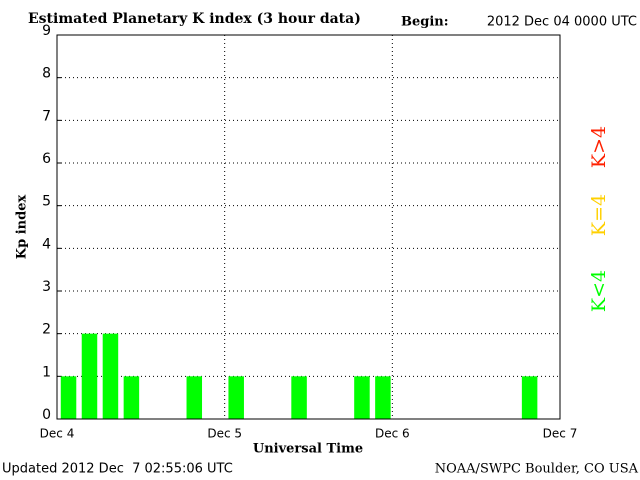 The width and height of the screenshot is (640, 480). What do you see at coordinates (560, 434) in the screenshot?
I see `x-tick-label: Dec 7` at bounding box center [560, 434].